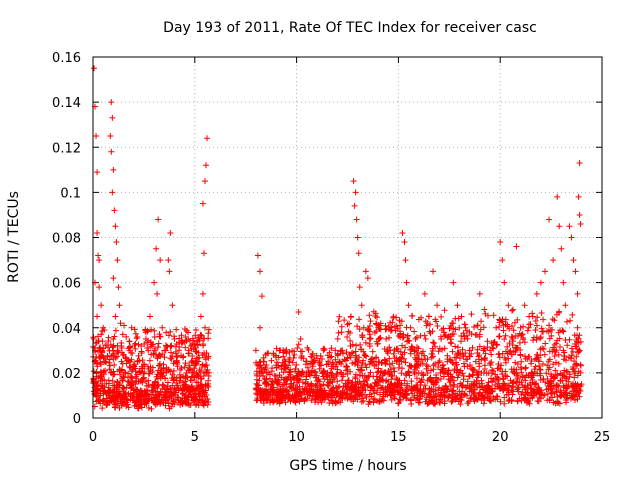 The width and height of the screenshot is (640, 480). What do you see at coordinates (347, 466) in the screenshot?
I see `x-axis-title: GPS time / hours` at bounding box center [347, 466].